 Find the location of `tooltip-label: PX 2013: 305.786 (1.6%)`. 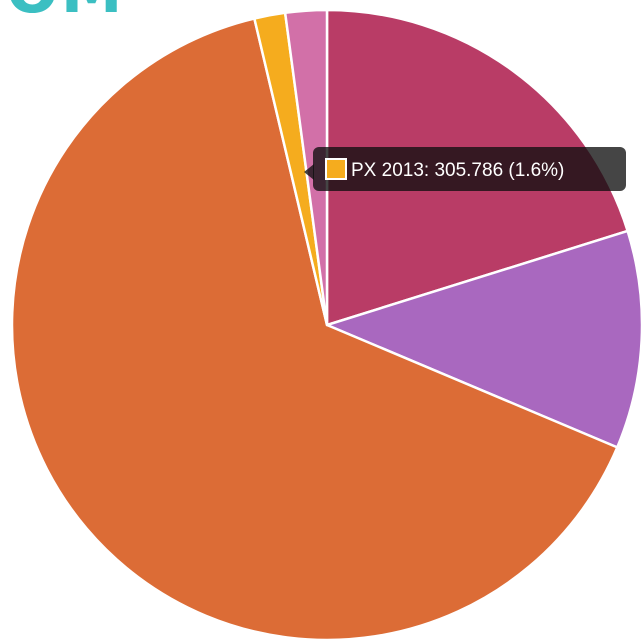

tooltip-label: PX 2013: 305.786 (1.6%) is located at coordinates (457, 170).